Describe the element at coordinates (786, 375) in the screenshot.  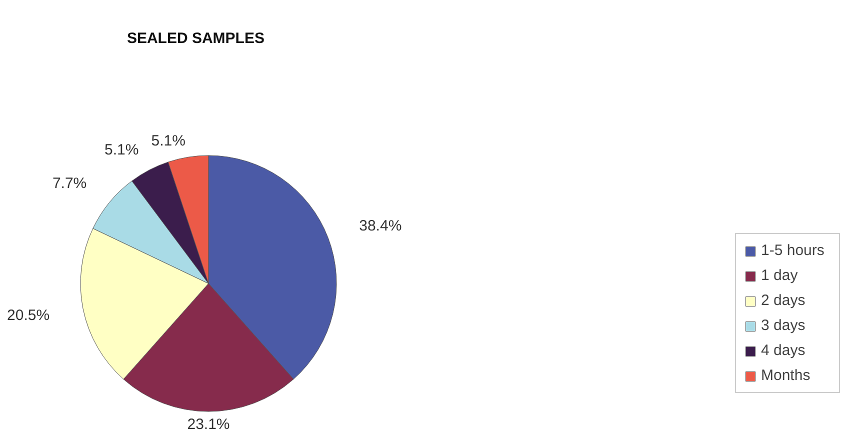
I see `legend-label: Months` at that location.